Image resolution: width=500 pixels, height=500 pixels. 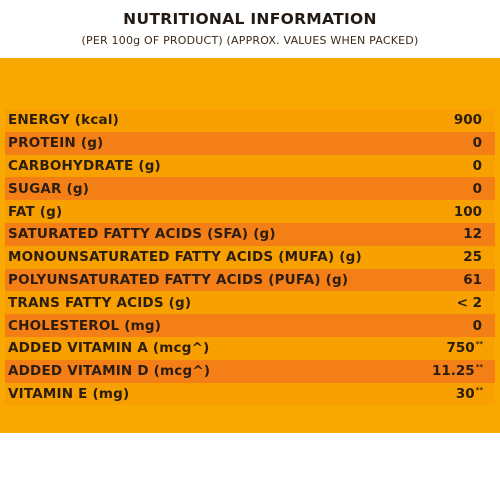 I want to click on row-value: 11.25**, so click(x=457, y=371).